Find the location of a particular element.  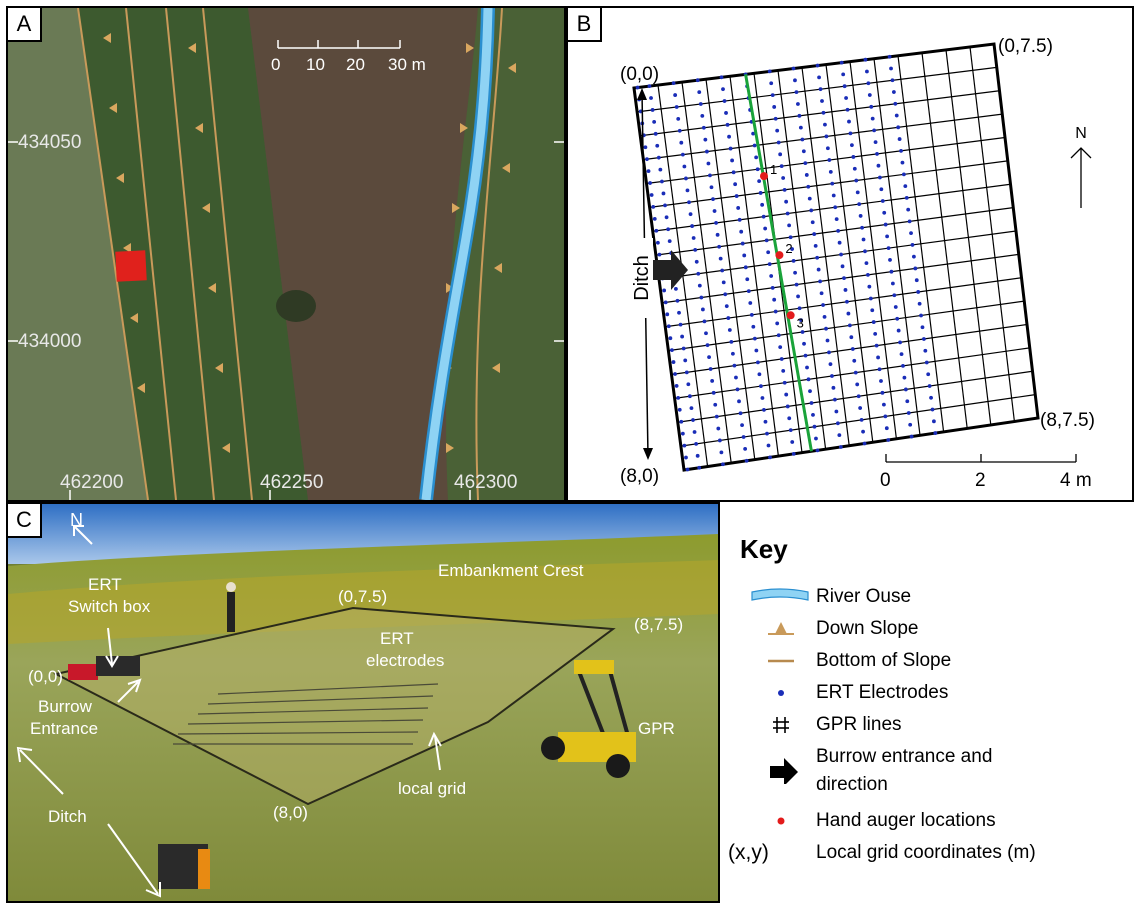

green-survey-line is located at coordinates (778, 263).